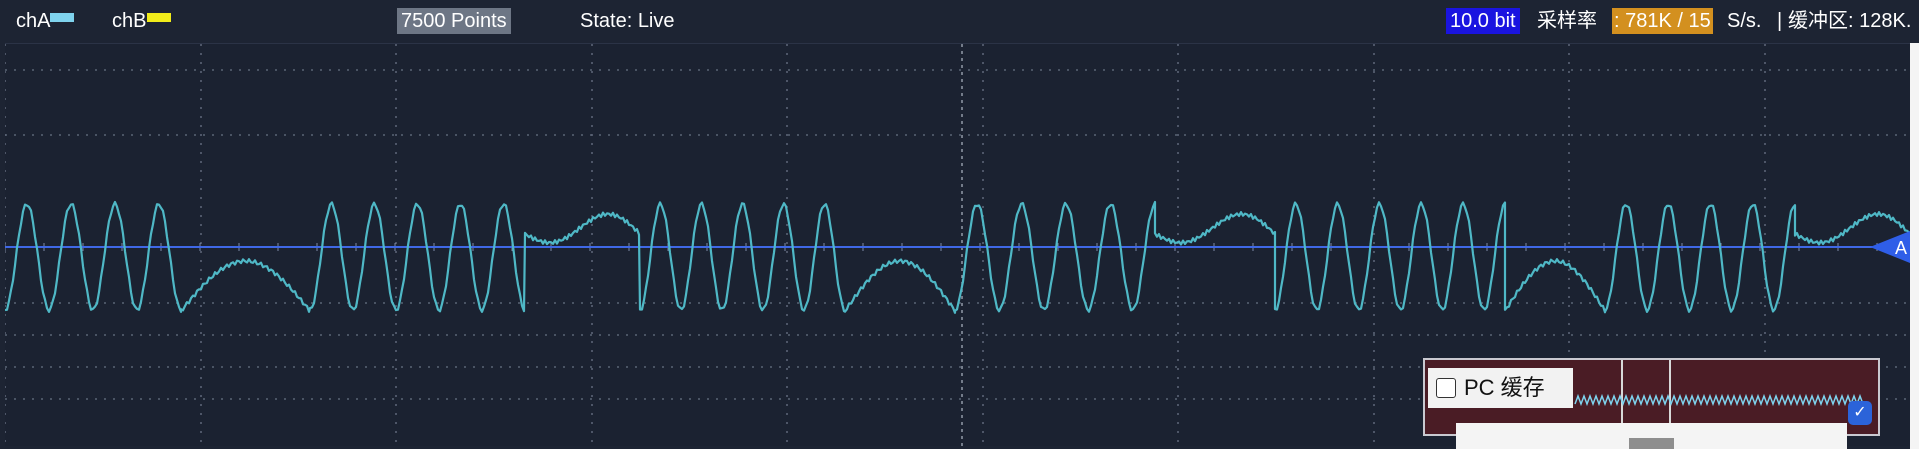 Image resolution: width=1919 pixels, height=449 pixels. I want to click on sample-rate-label: 采样率, so click(1567, 21).